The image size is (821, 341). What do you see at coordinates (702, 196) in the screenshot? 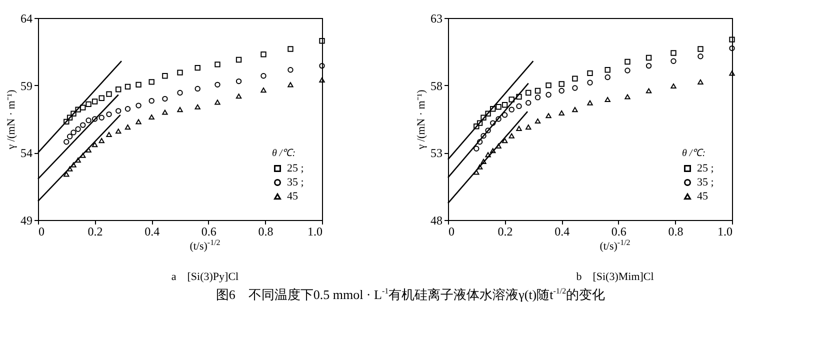
I see `legend-label: 45` at bounding box center [702, 196].